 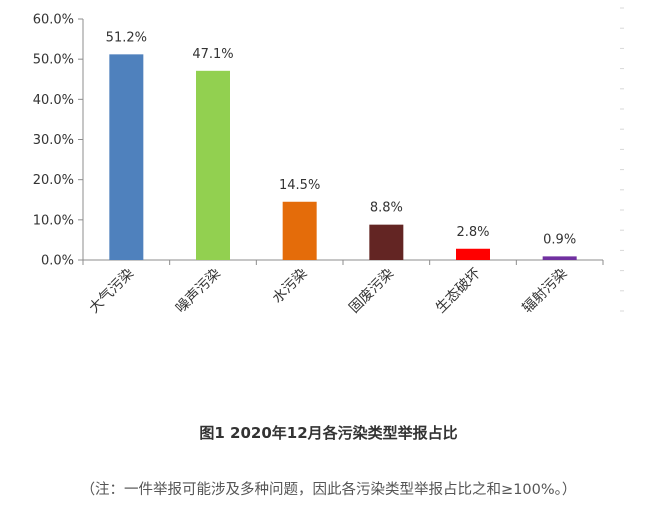 I want to click on figure-note: （注：一件举报可能涉及多种问题，因此各污染类型举报占比之和≥100%。）, so click(x=328, y=490).